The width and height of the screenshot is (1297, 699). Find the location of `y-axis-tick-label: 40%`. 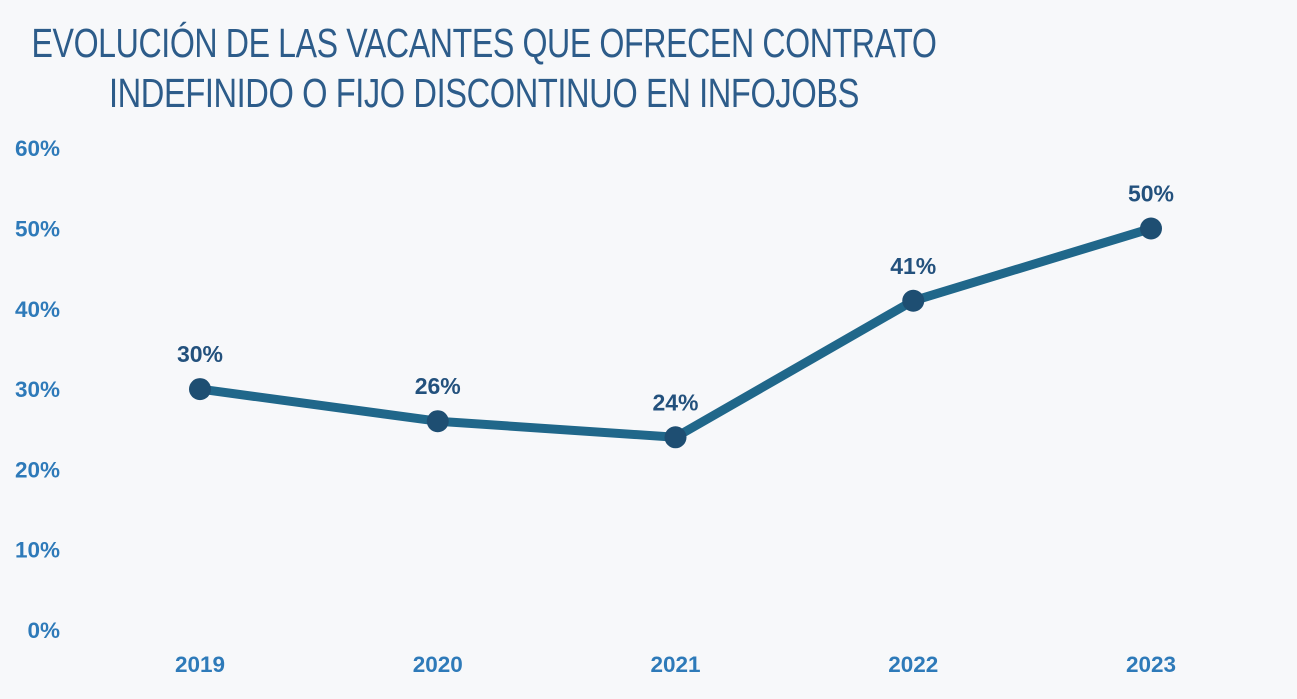

y-axis-tick-label: 40% is located at coordinates (37, 309).